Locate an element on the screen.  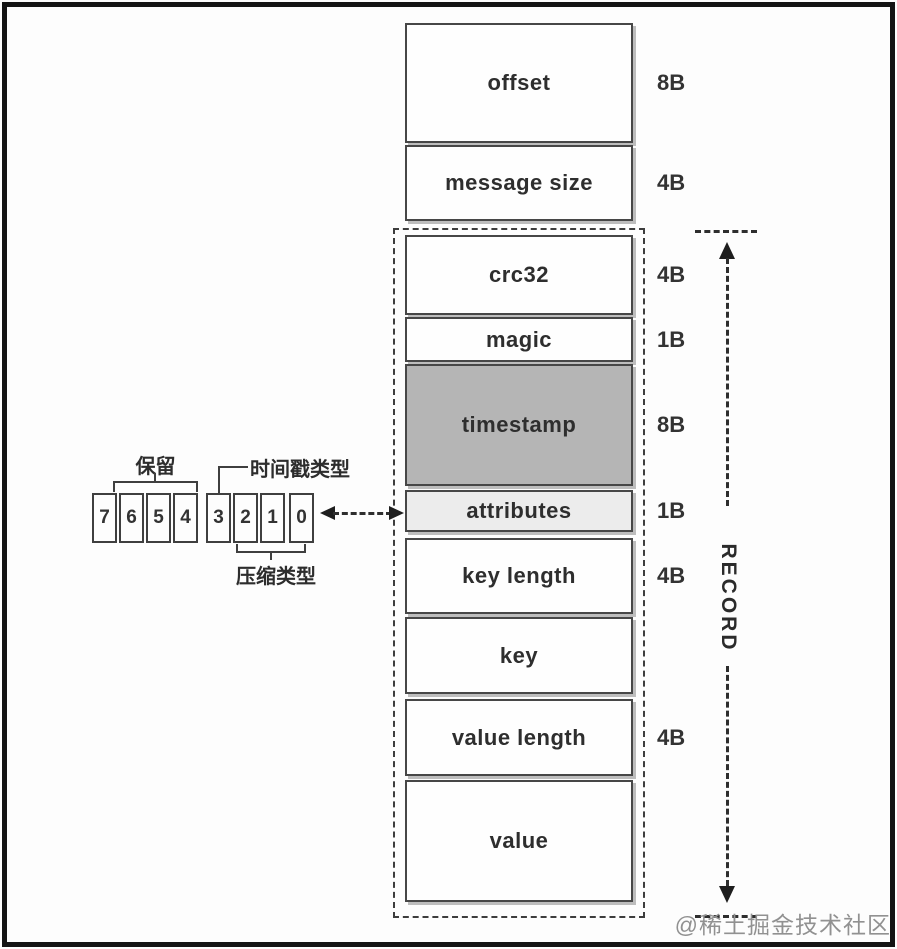
field-row-crc32: crc32 4B is located at coordinates (570, 275).